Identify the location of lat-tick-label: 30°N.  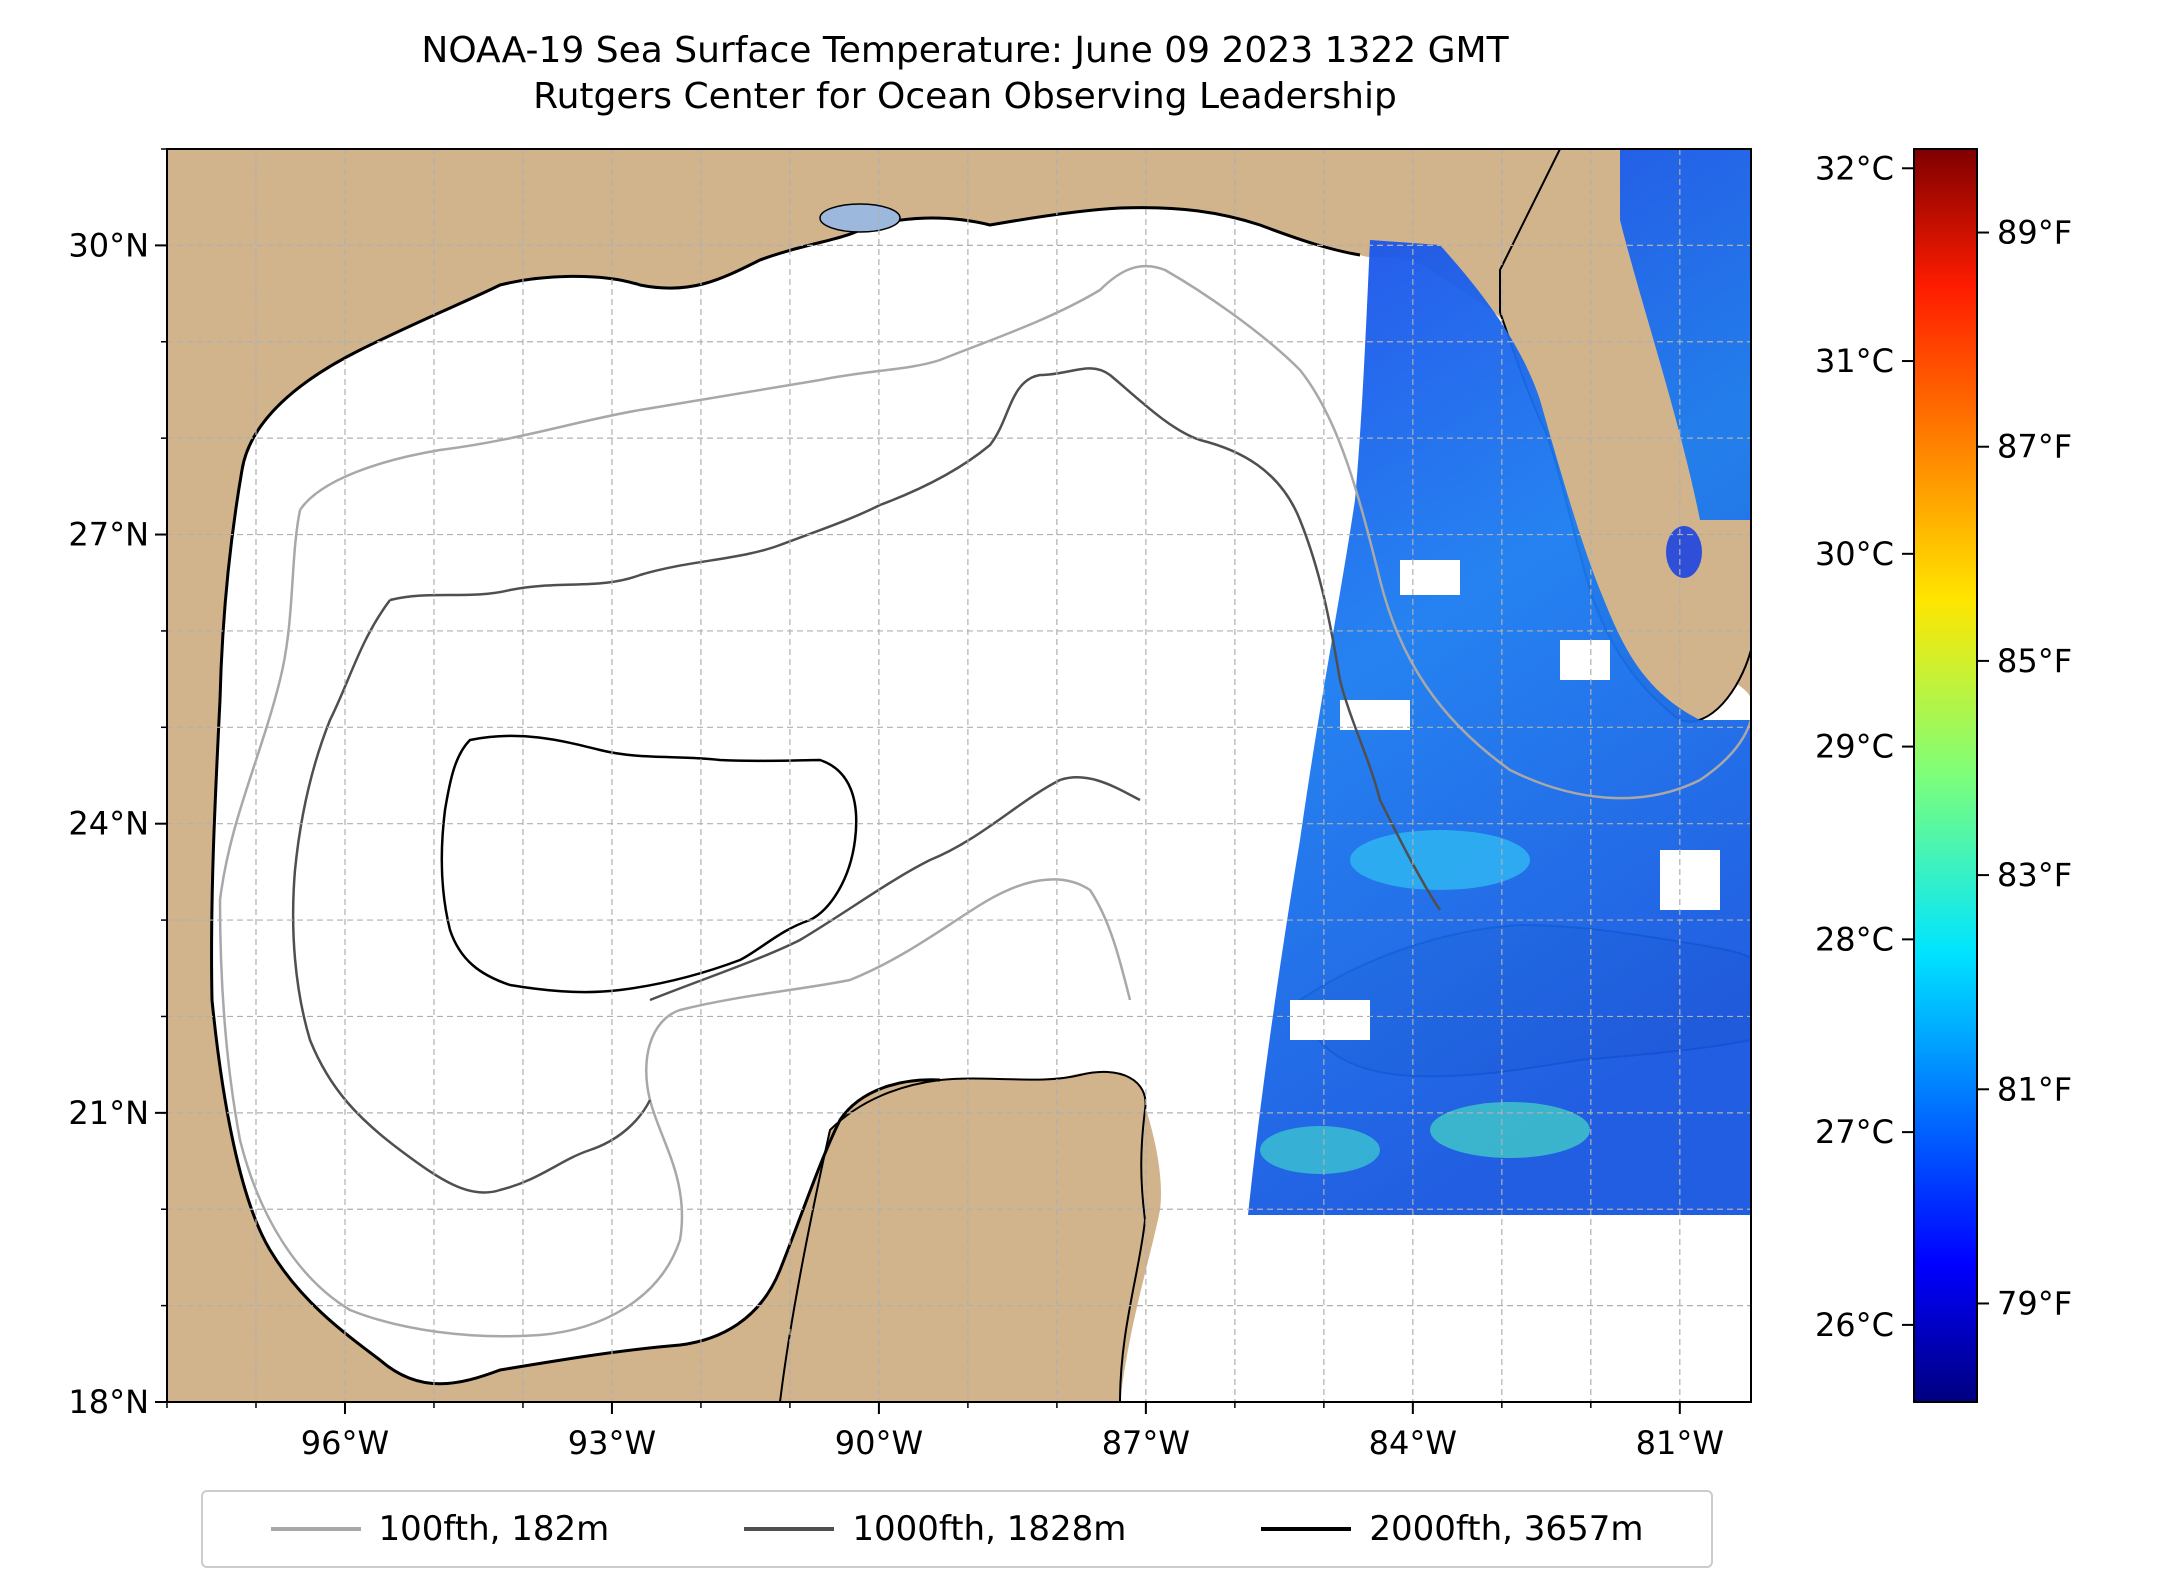
(108, 245).